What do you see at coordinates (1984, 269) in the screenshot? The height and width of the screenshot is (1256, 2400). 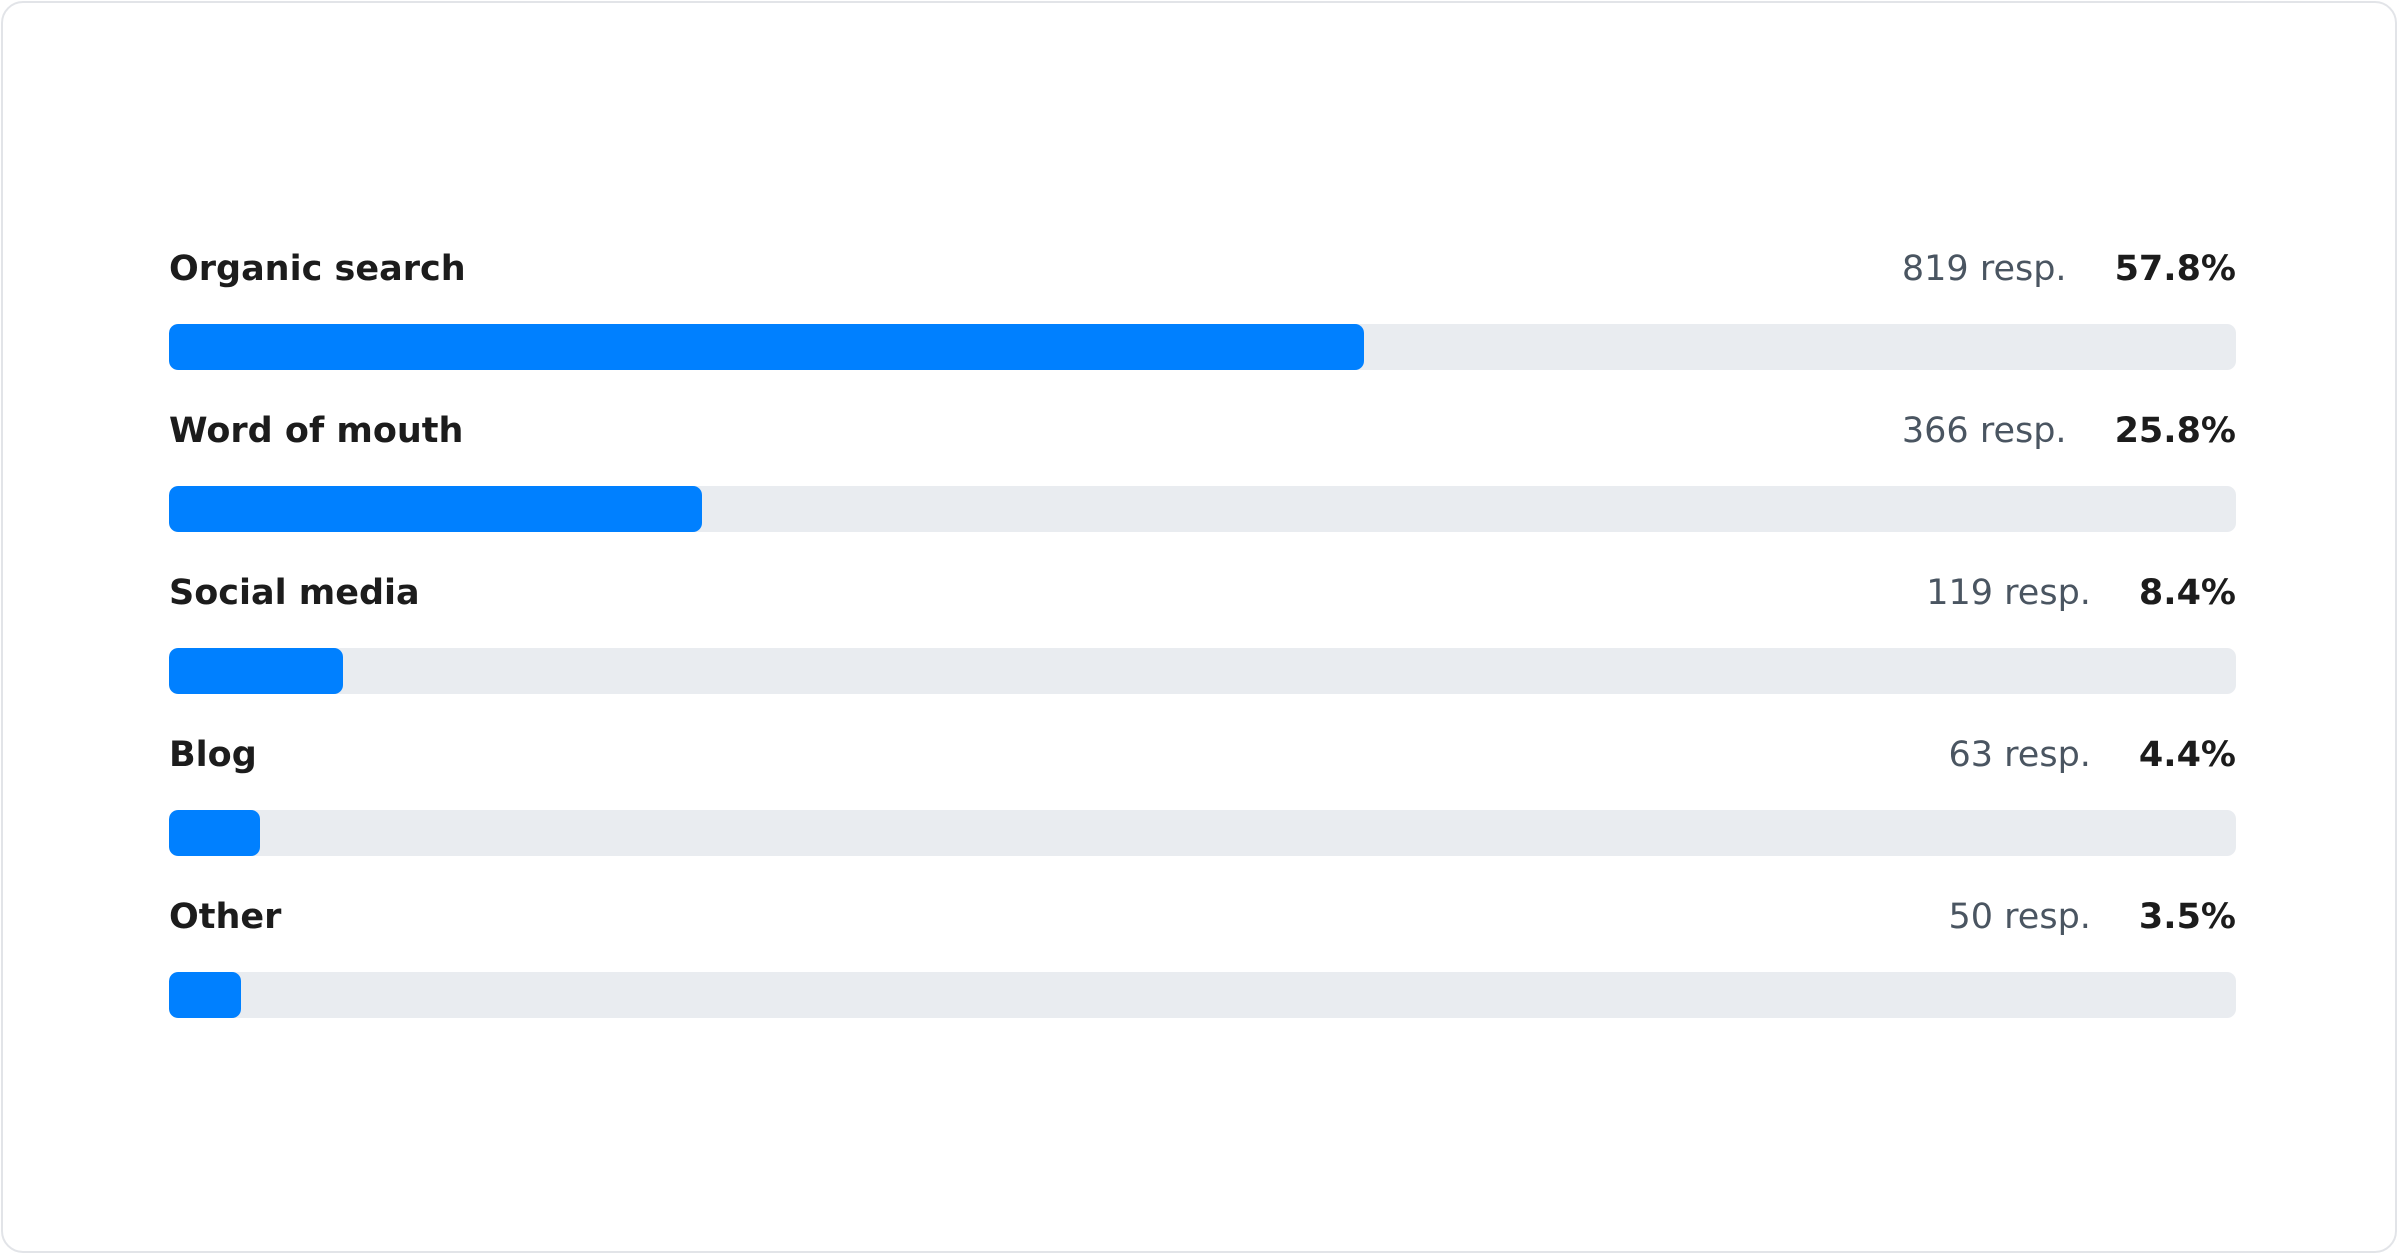 I see `response-count-label: 819 resp.` at bounding box center [1984, 269].